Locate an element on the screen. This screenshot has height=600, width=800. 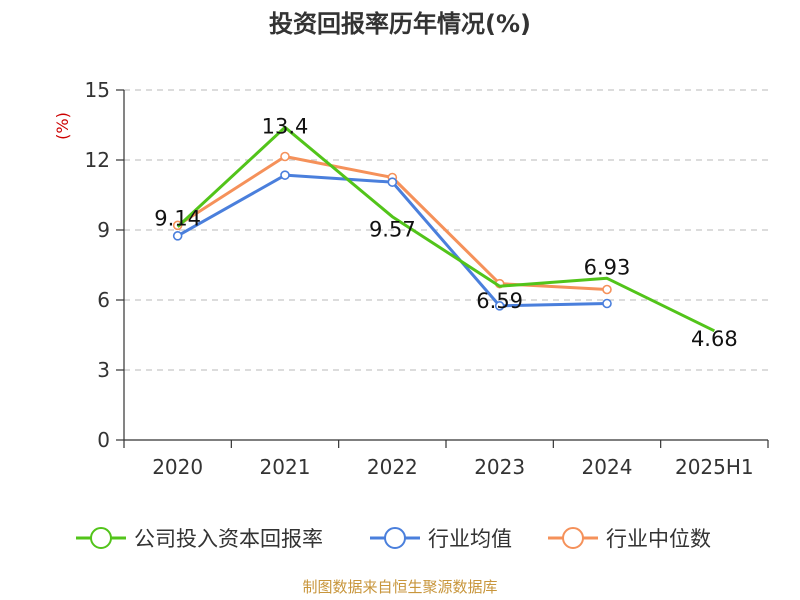
y-tick-label: 15 is located at coordinates (97, 90).